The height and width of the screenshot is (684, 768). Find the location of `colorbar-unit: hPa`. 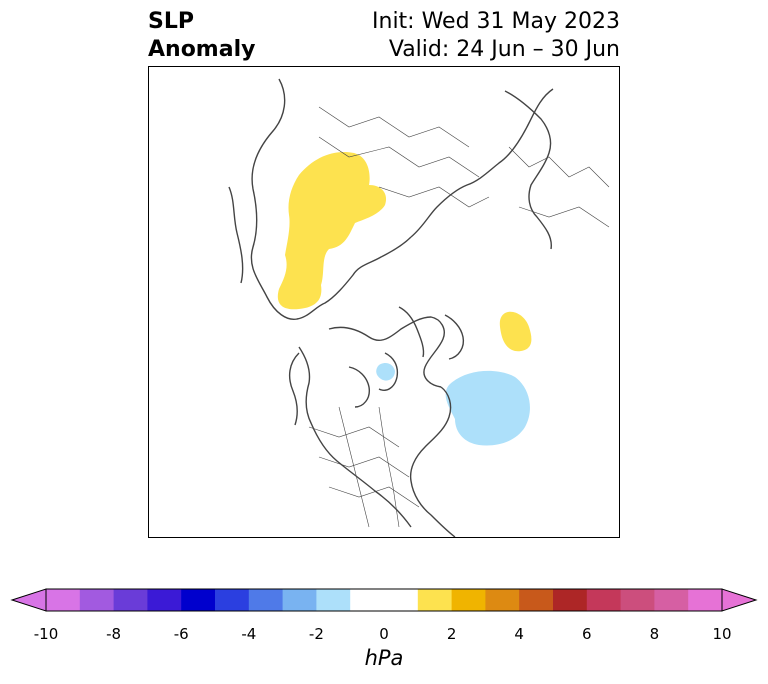

colorbar-unit: hPa is located at coordinates (384, 658).